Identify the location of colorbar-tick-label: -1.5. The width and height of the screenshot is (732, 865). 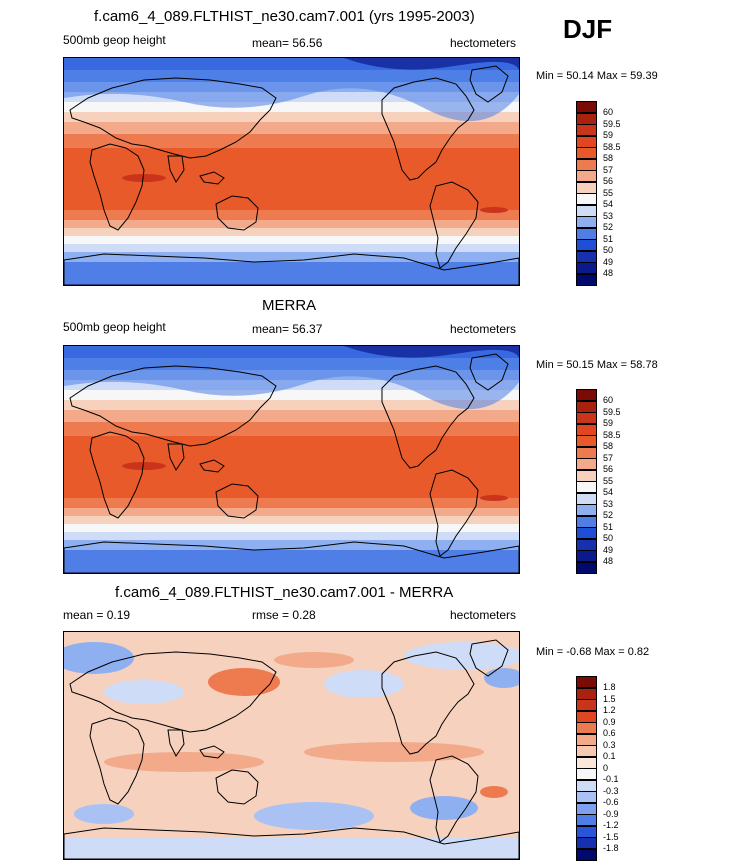
(611, 836).